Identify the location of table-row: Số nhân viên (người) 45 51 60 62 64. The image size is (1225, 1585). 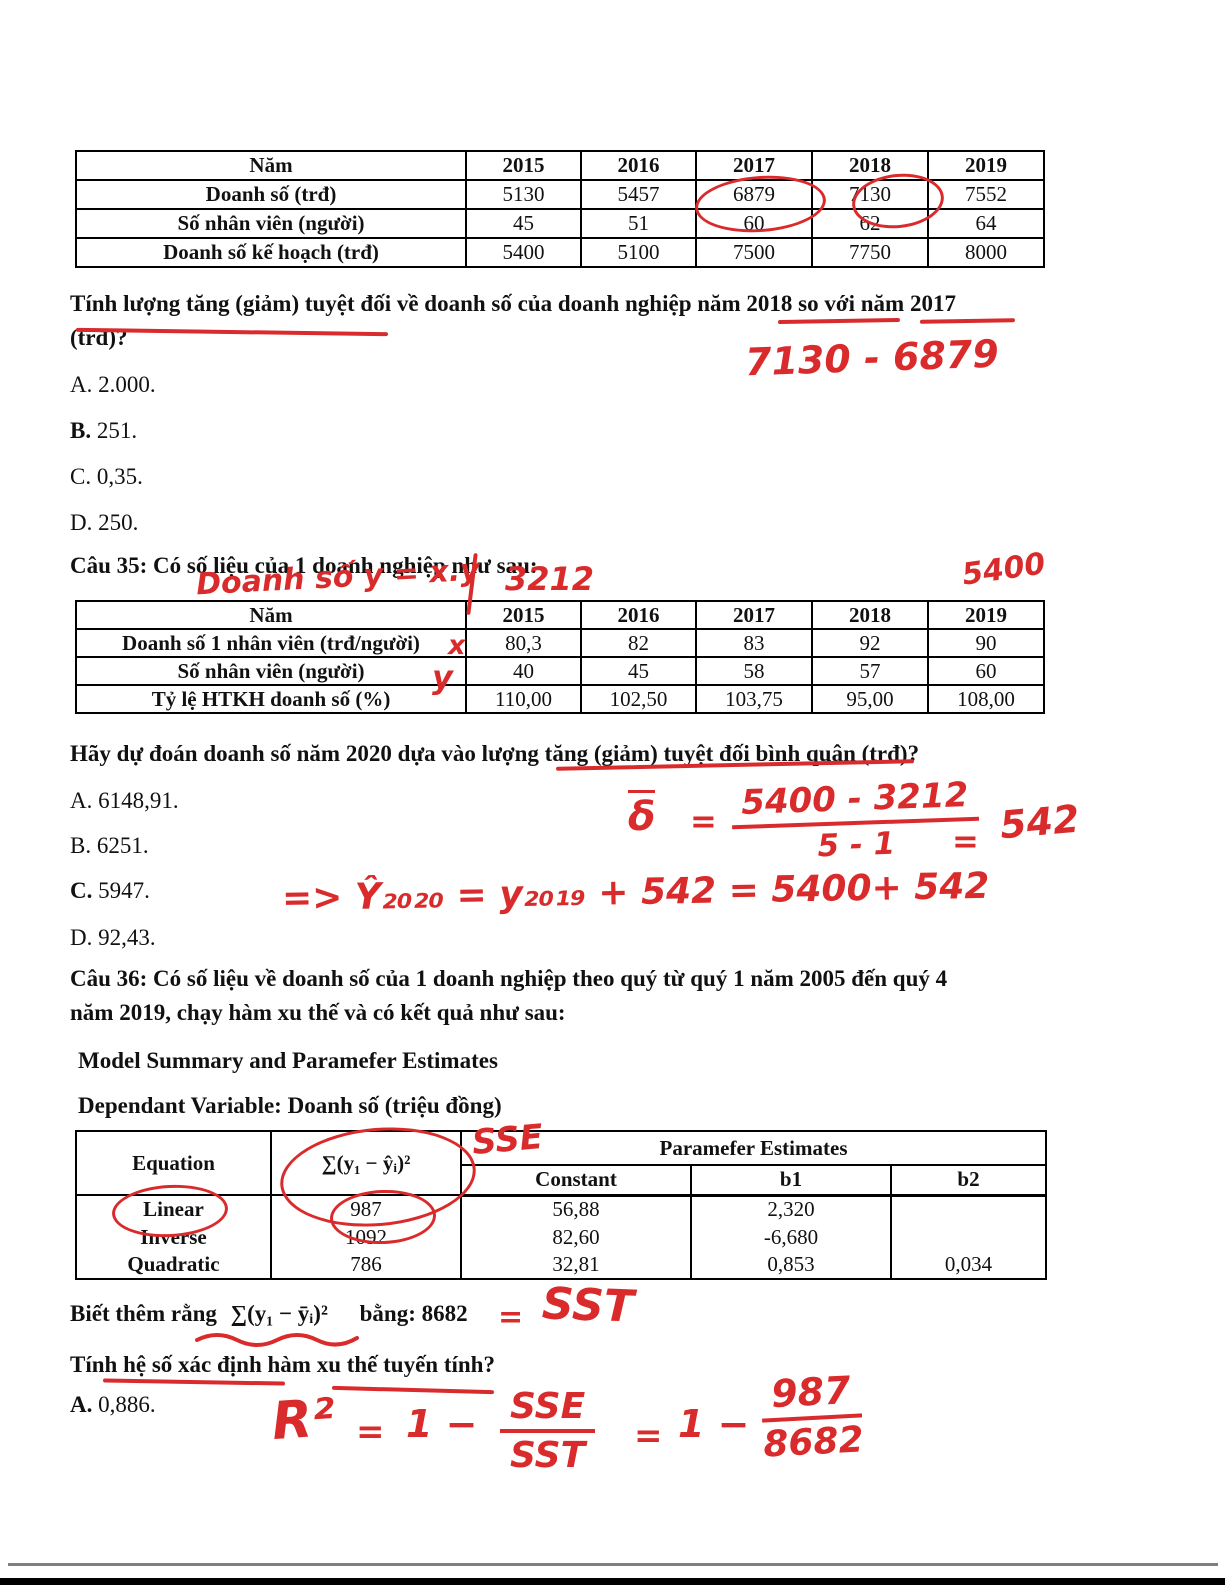
(560, 223).